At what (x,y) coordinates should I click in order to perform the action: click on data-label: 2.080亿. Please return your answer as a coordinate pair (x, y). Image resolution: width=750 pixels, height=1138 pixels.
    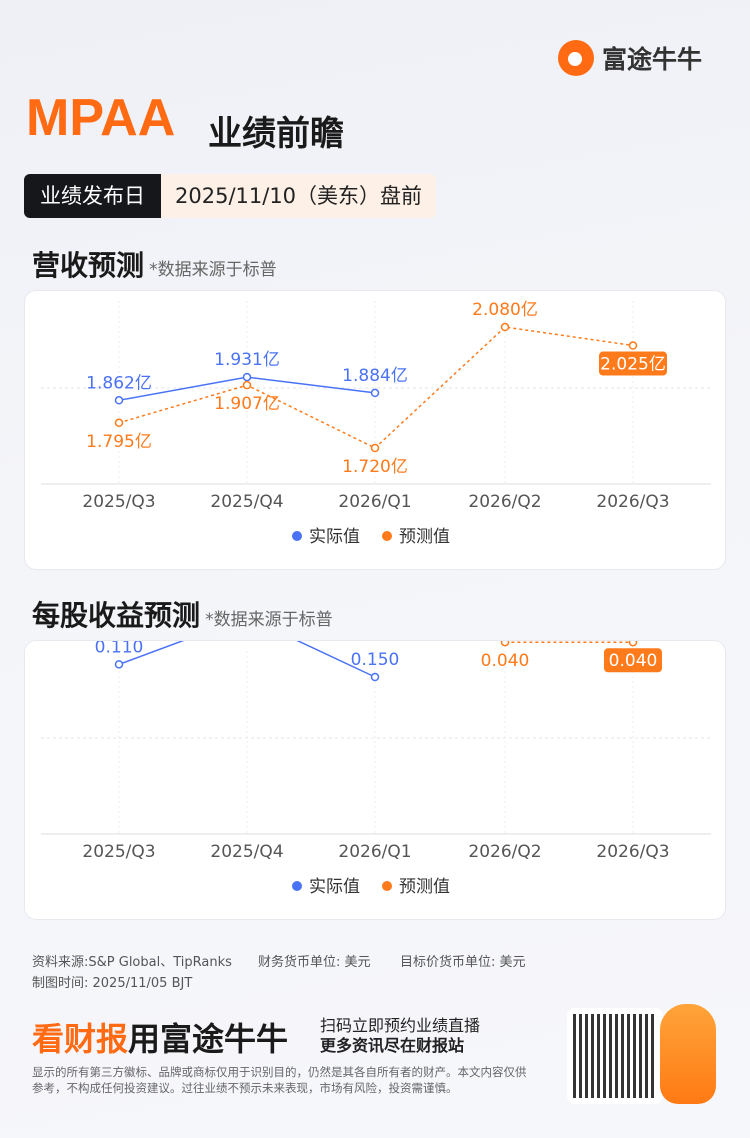
    Looking at the image, I should click on (505, 310).